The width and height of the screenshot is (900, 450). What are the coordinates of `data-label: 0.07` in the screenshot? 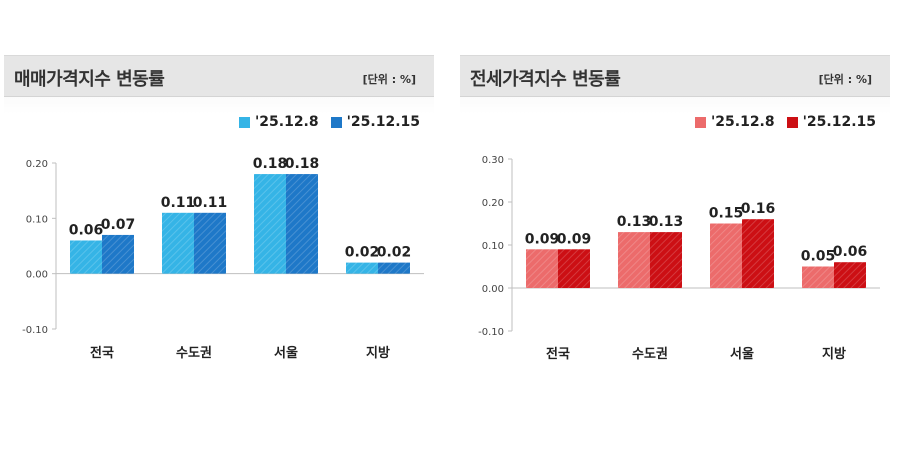 It's located at (118, 225).